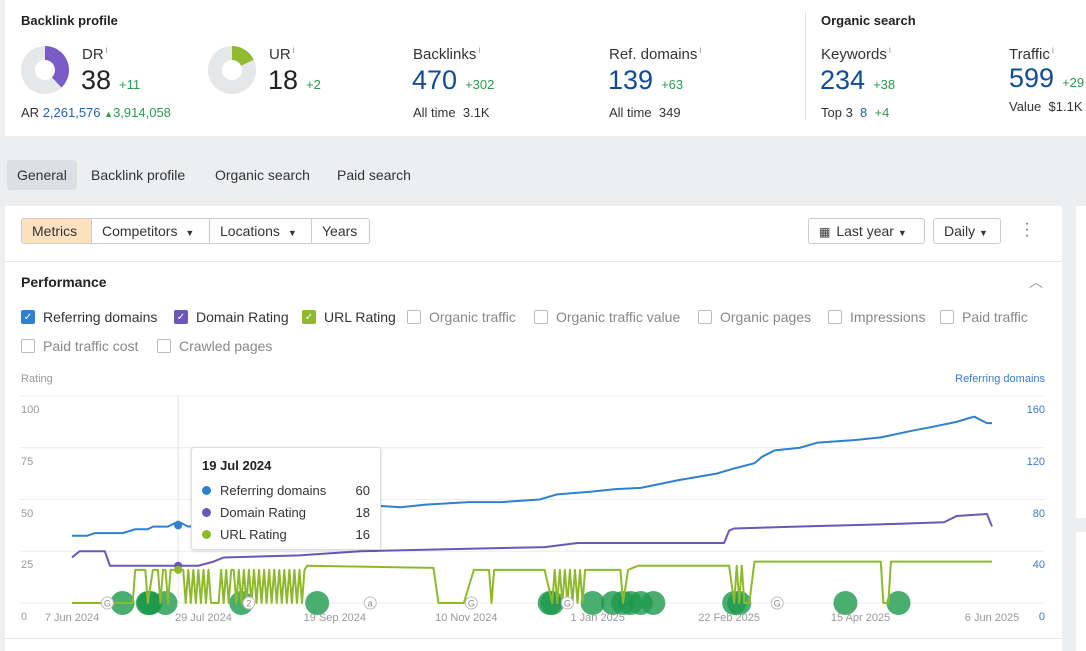 The image size is (1086, 651). I want to click on metric-label: Paid traffic, so click(995, 317).